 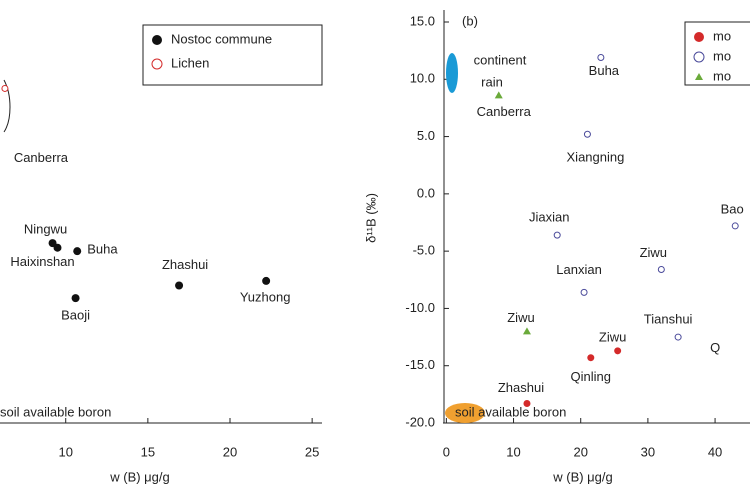 What do you see at coordinates (265, 296) in the screenshot?
I see `point-label: Yuzhong` at bounding box center [265, 296].